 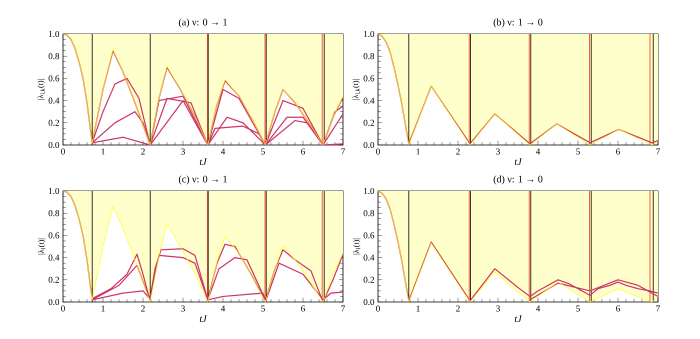 What do you see at coordinates (202, 23) in the screenshot?
I see `chart-title: (a) ν: 0 → 1` at bounding box center [202, 23].